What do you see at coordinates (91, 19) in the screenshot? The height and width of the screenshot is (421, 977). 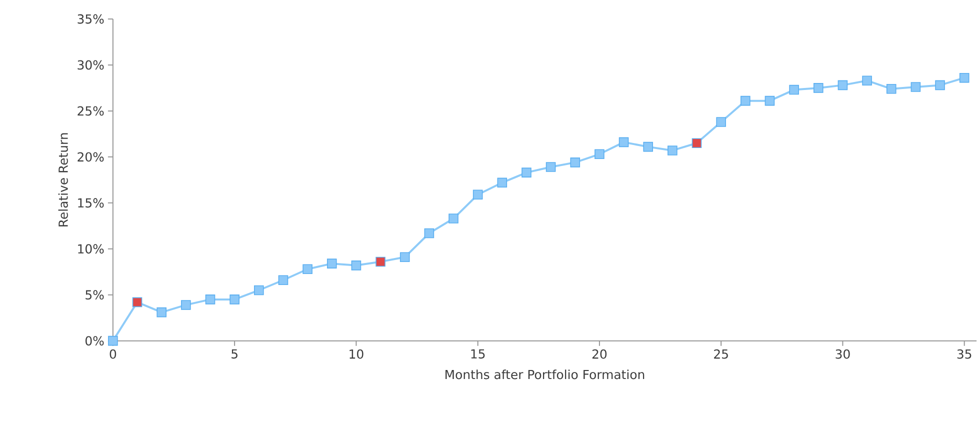 I see `y-tick-label: 35%` at bounding box center [91, 19].